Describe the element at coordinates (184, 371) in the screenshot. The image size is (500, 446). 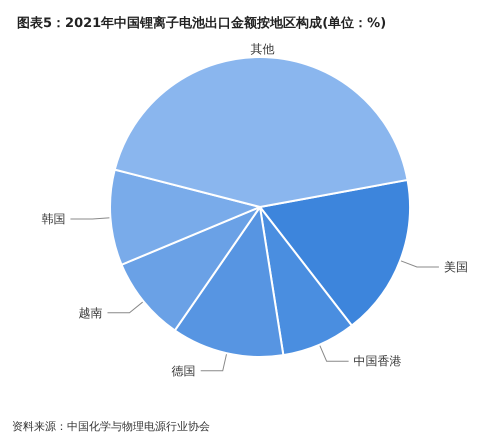
I see `slice-label: 德国` at that location.